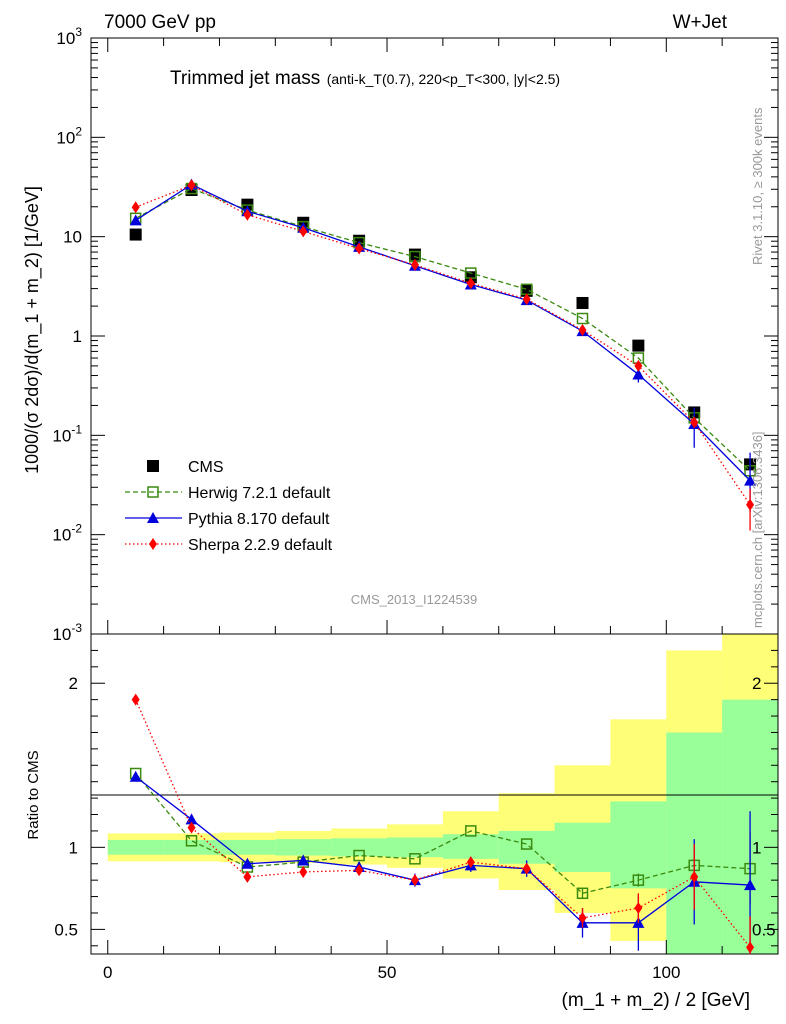  I want to click on legend-sherpa-2-2-9-default-marker, so click(153, 544).